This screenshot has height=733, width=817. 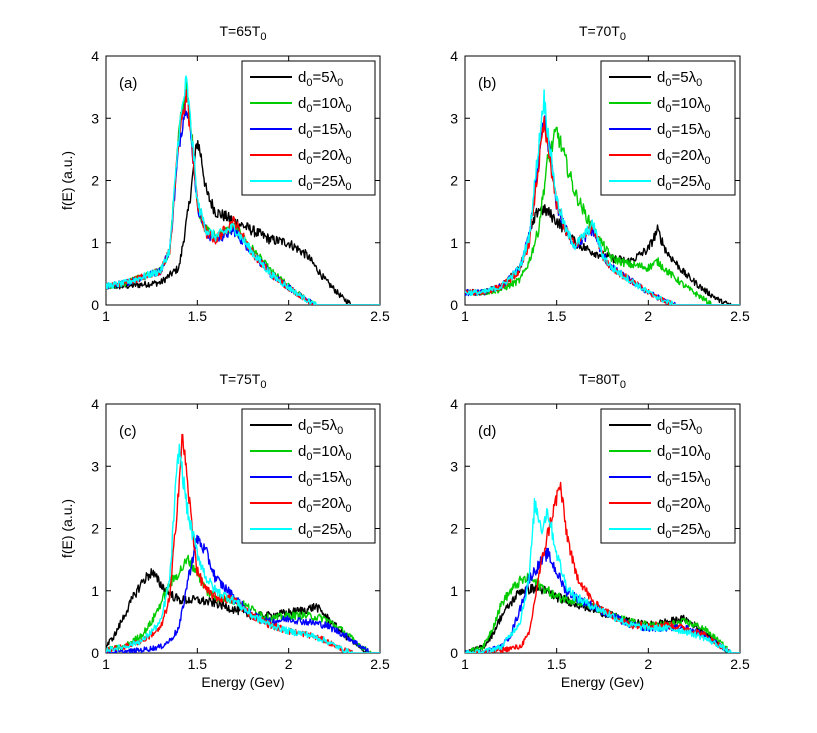 What do you see at coordinates (602, 33) in the screenshot?
I see `chart-title: T=70T0` at bounding box center [602, 33].